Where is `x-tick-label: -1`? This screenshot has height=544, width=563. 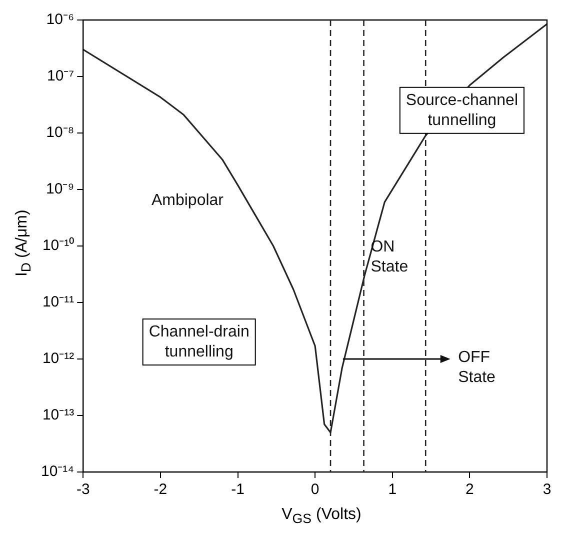 x-tick-label: -1 is located at coordinates (237, 489).